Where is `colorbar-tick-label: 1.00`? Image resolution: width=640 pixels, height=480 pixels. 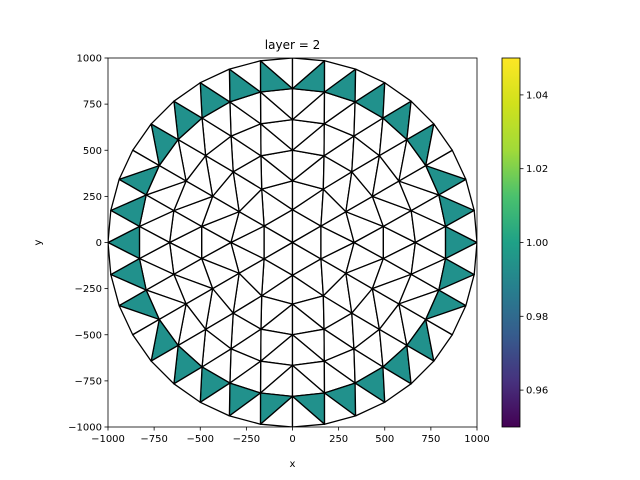 colorbar-tick-label: 1.00 is located at coordinates (537, 243).